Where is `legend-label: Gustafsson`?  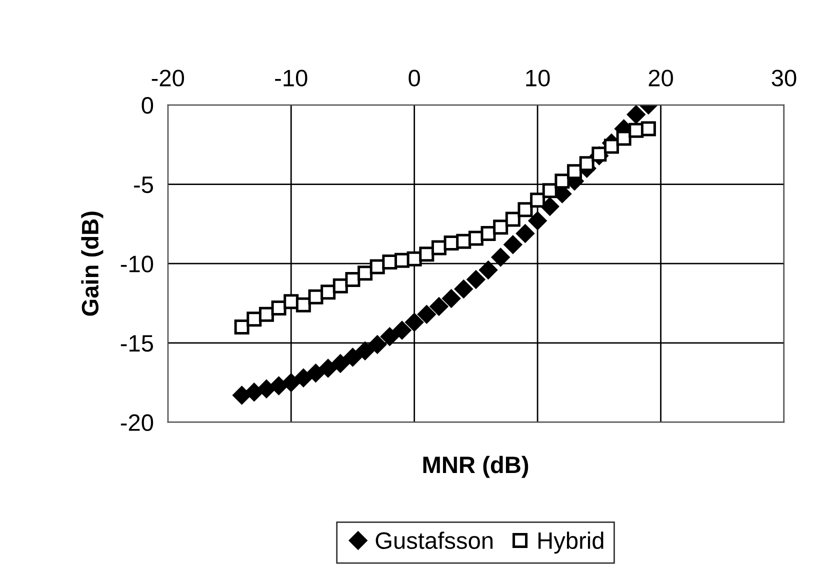 legend-label: Gustafsson is located at coordinates (434, 540).